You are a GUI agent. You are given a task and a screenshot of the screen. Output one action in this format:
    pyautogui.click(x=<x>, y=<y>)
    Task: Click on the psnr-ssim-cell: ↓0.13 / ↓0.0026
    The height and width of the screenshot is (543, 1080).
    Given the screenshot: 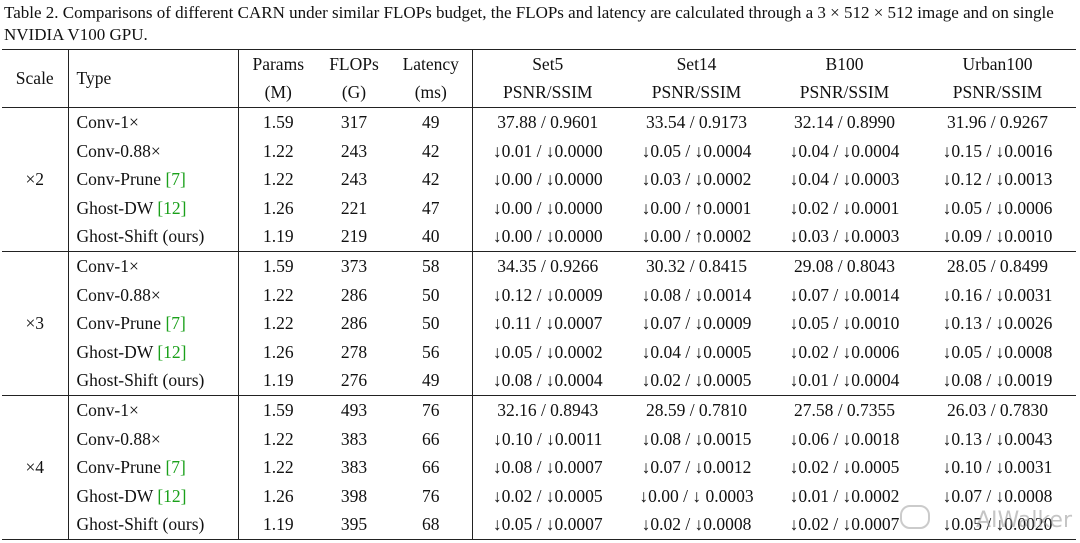 What is the action you would take?
    pyautogui.click(x=997, y=323)
    